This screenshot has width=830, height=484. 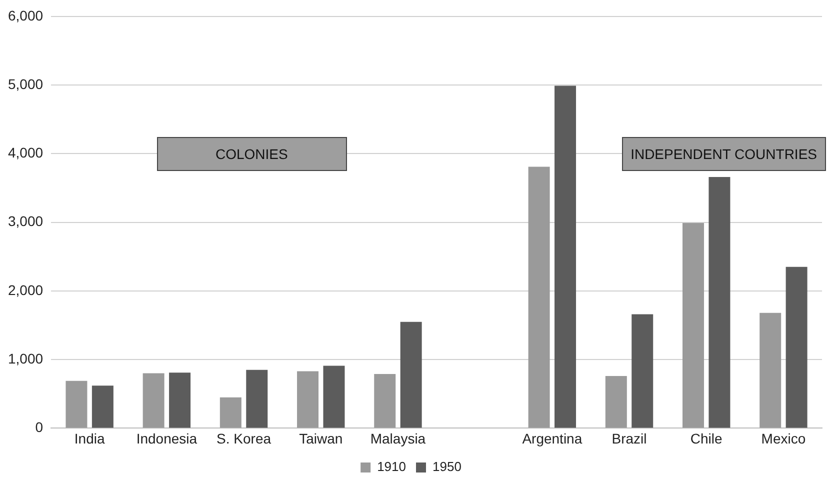 I want to click on x-tick-label: Indonesia, so click(x=167, y=438).